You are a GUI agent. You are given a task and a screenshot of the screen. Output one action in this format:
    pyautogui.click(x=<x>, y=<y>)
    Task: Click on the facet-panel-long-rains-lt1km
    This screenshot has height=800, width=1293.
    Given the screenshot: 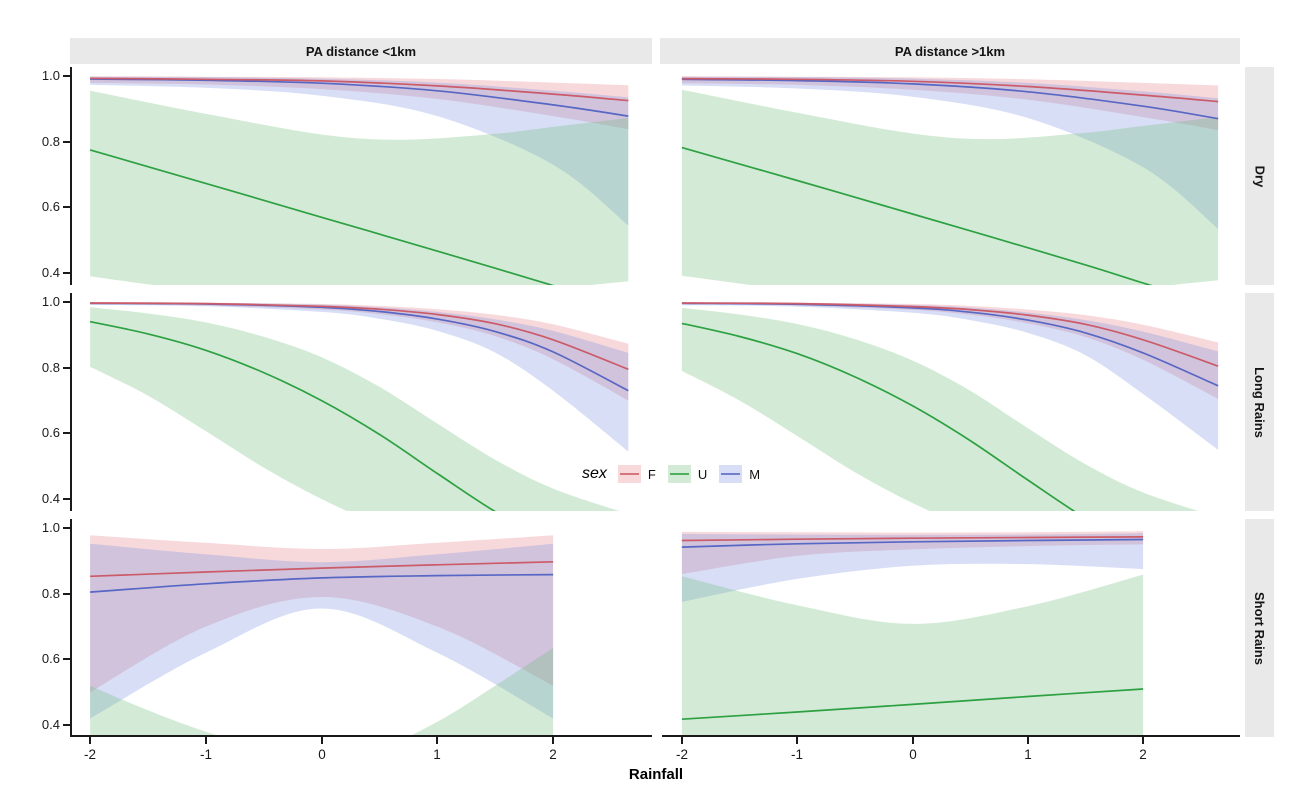 What is the action you would take?
    pyautogui.click(x=359, y=406)
    